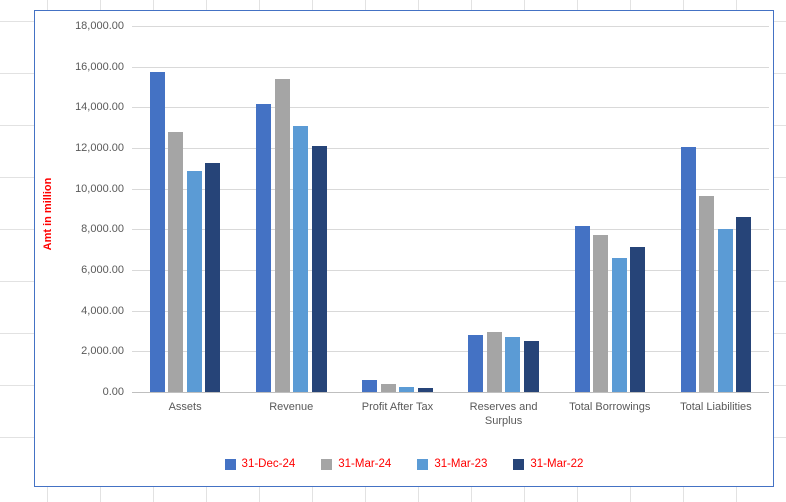  Describe the element at coordinates (503, 414) in the screenshot. I see `x-category-label: Reserves and Surplus` at that location.